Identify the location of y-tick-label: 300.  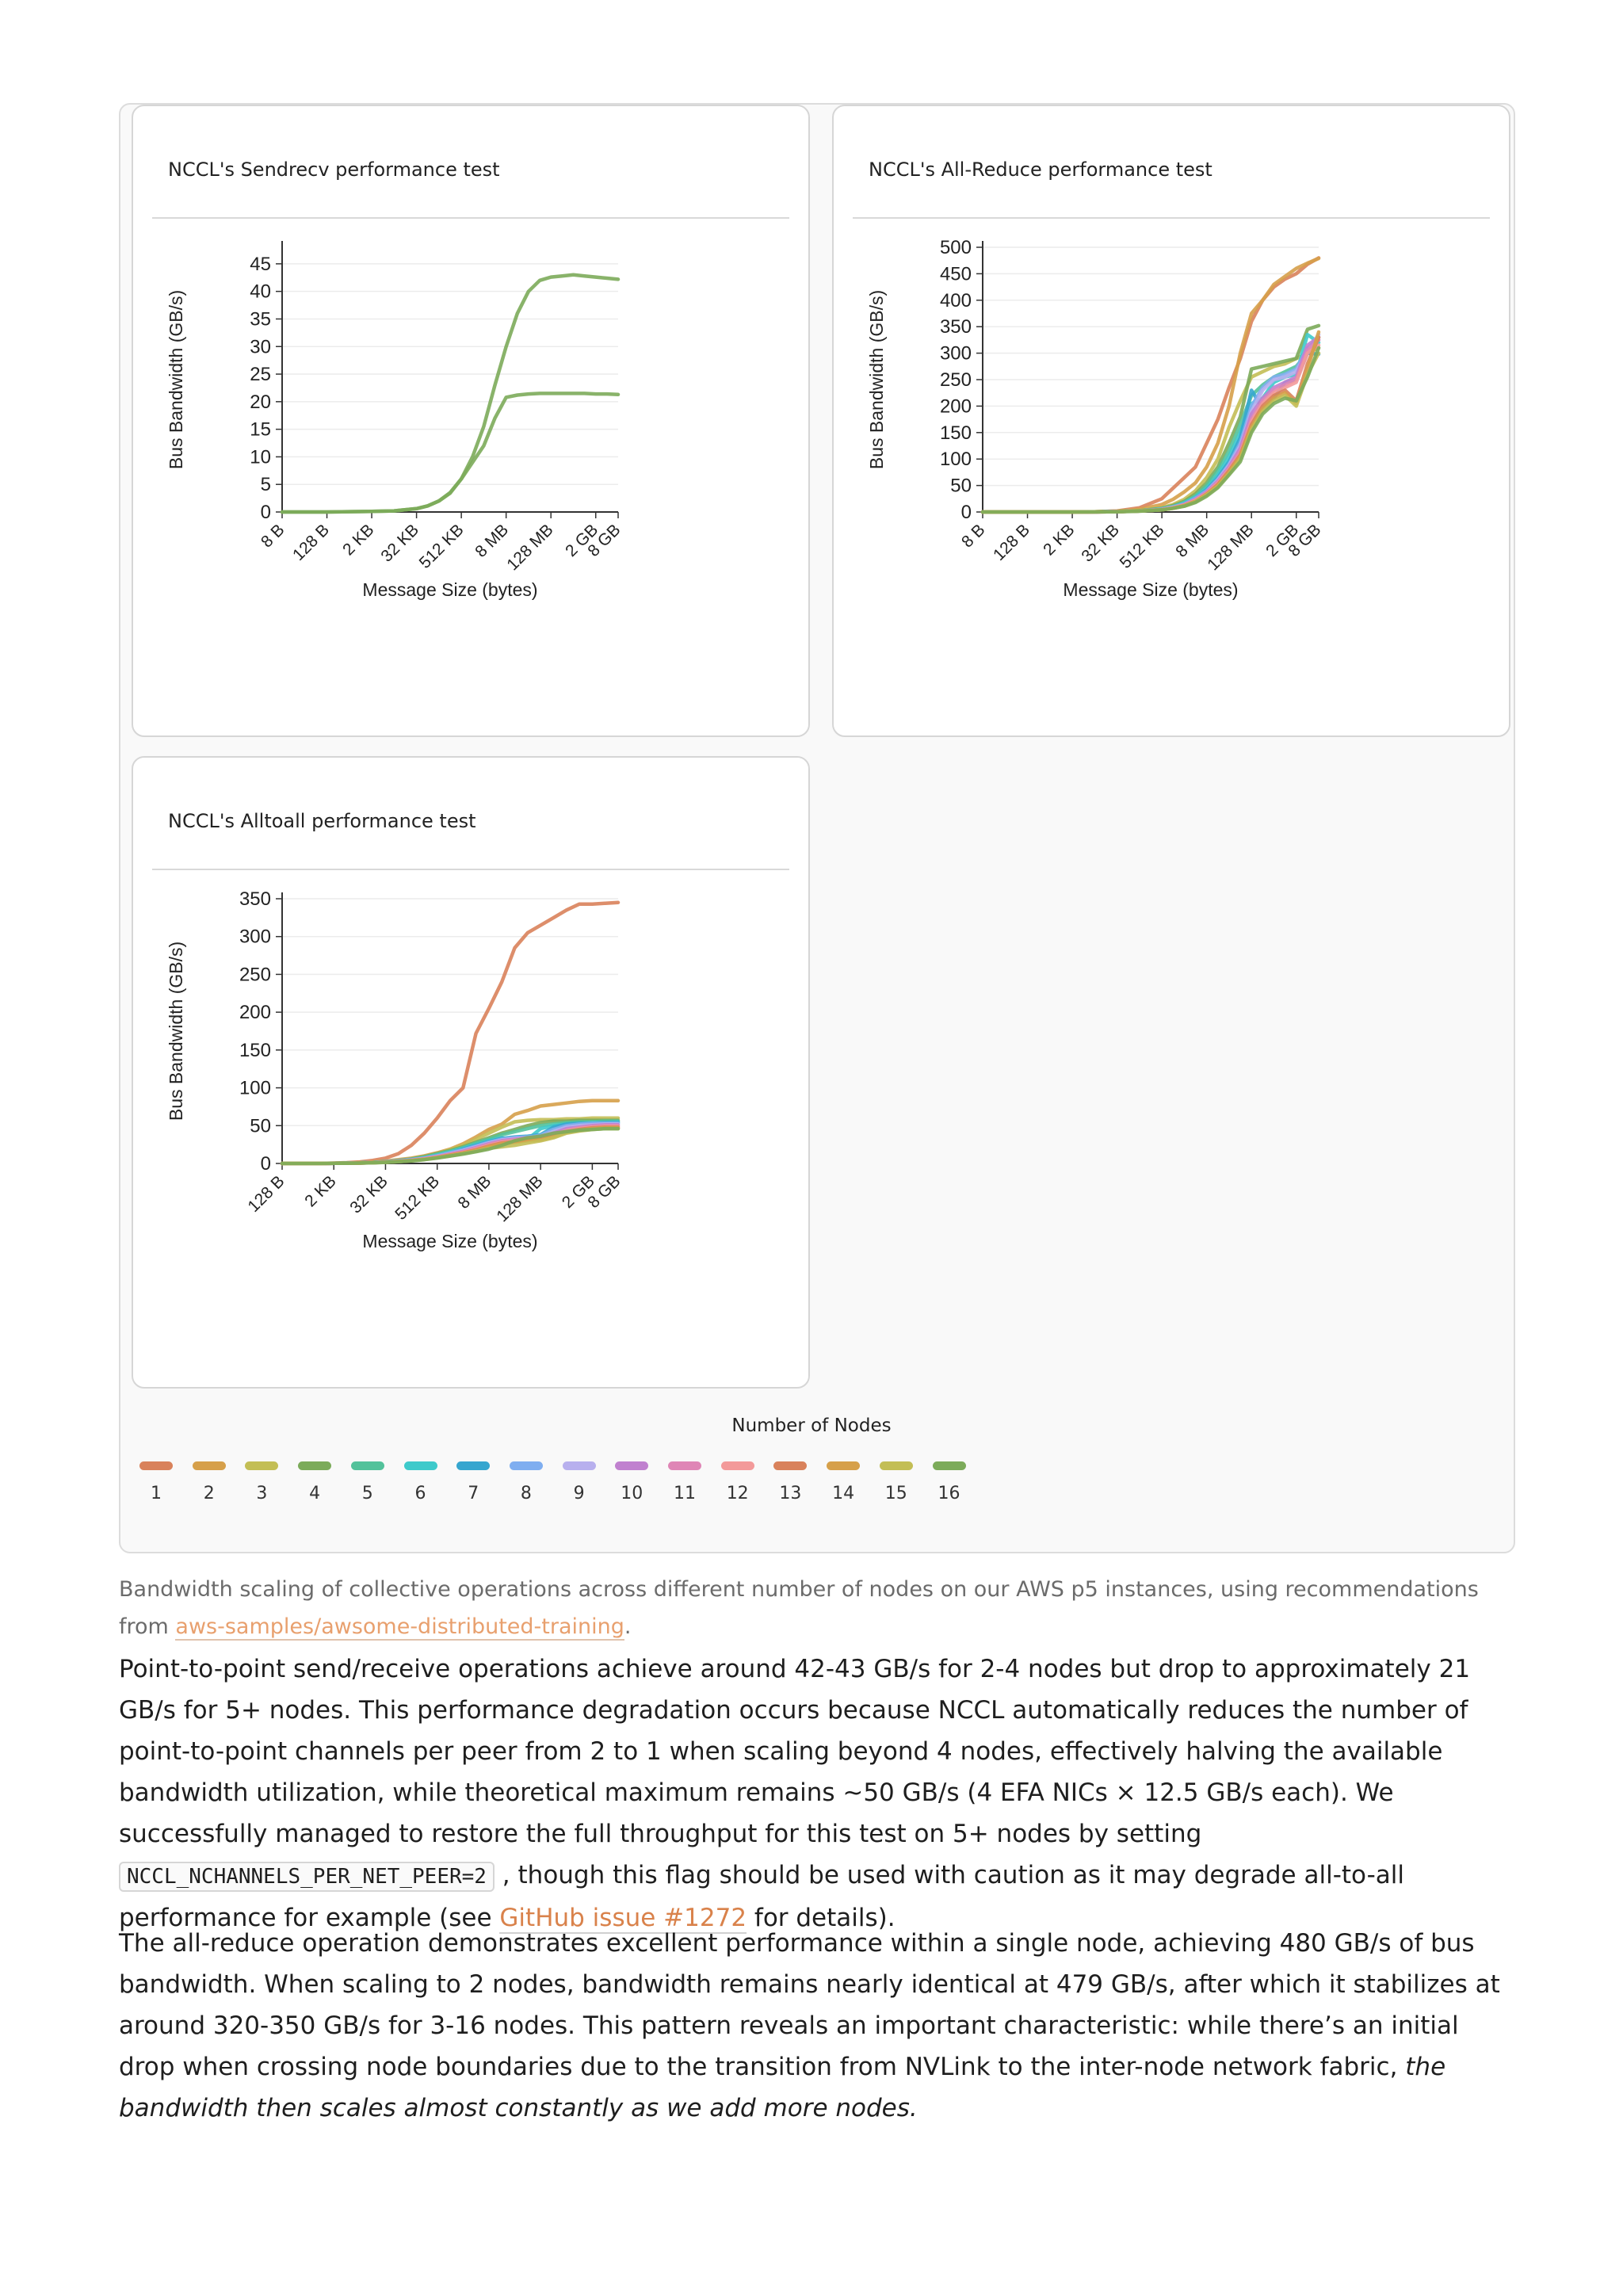
(956, 354).